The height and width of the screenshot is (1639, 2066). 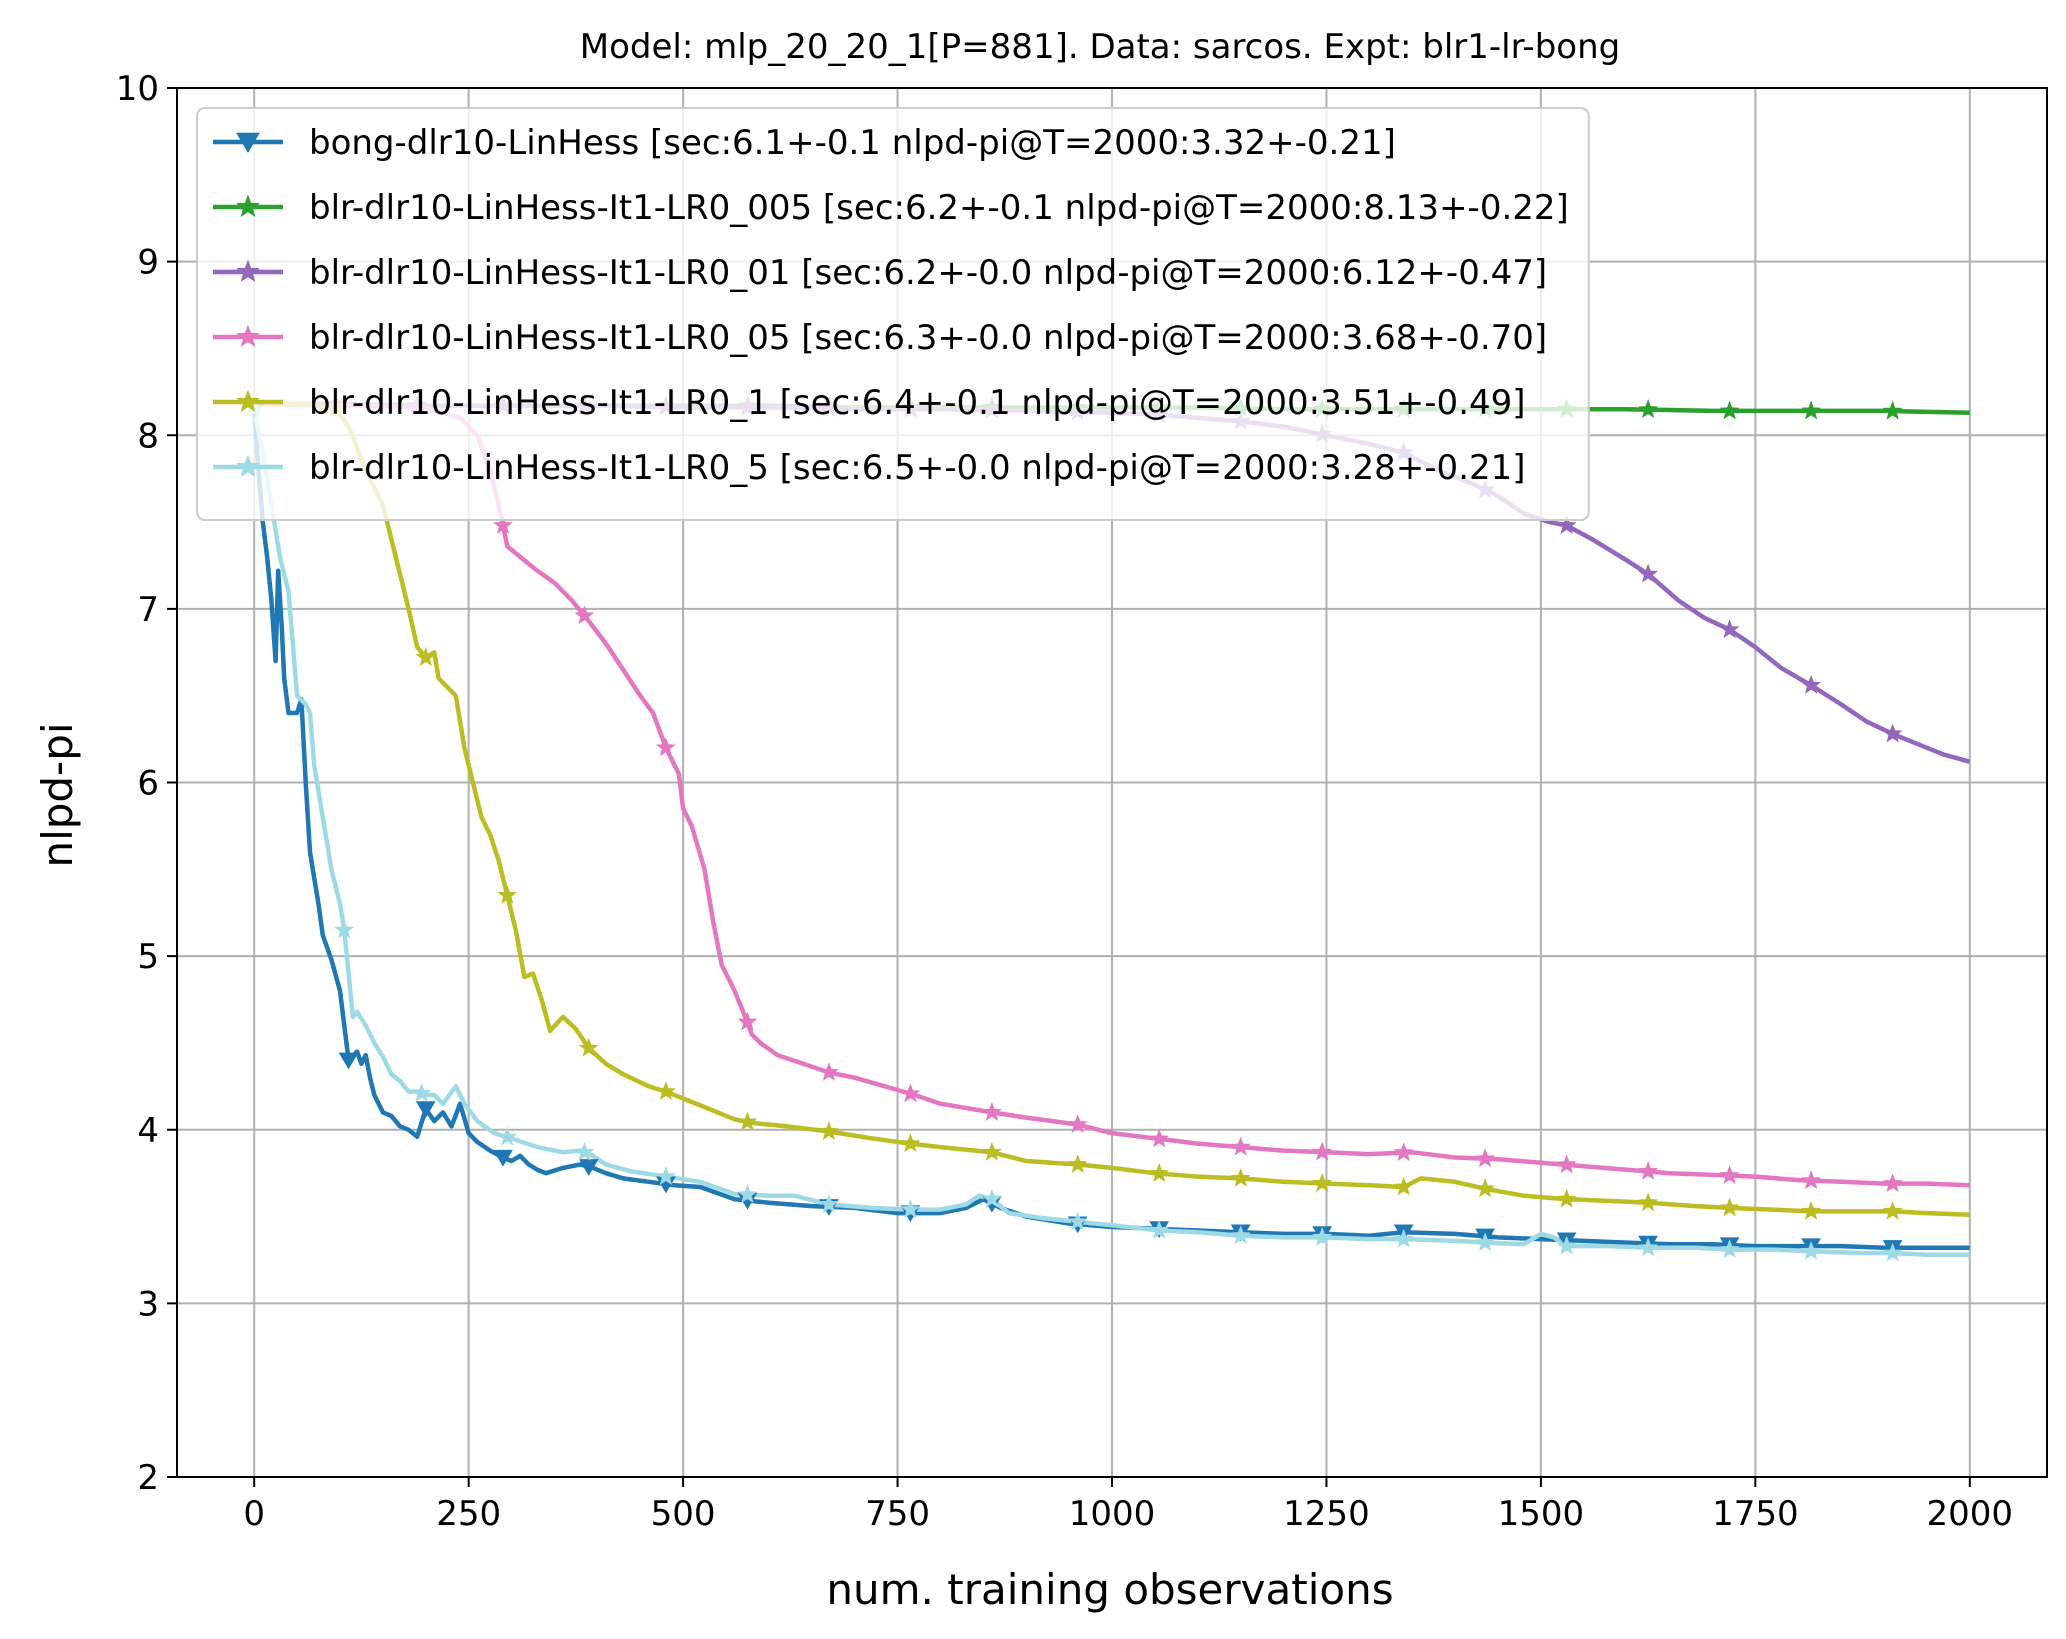 I want to click on y-tick-label: 7, so click(x=148, y=610).